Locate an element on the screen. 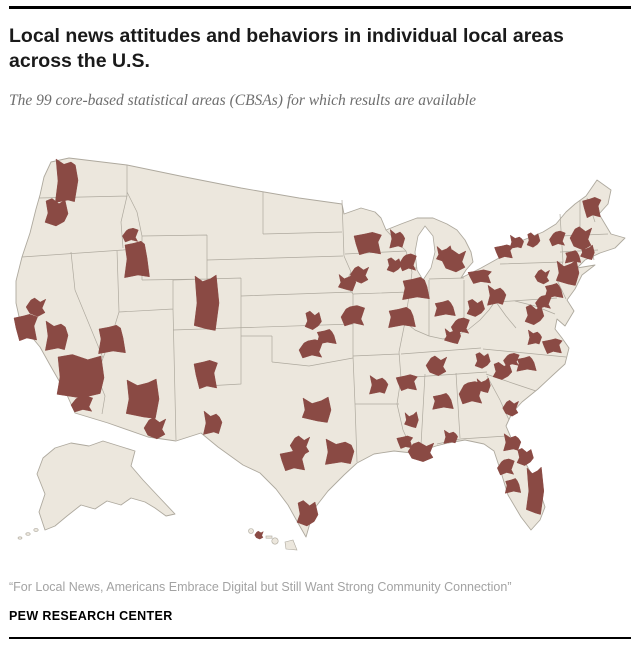  cbsa-sacramento-area is located at coordinates (36, 307).